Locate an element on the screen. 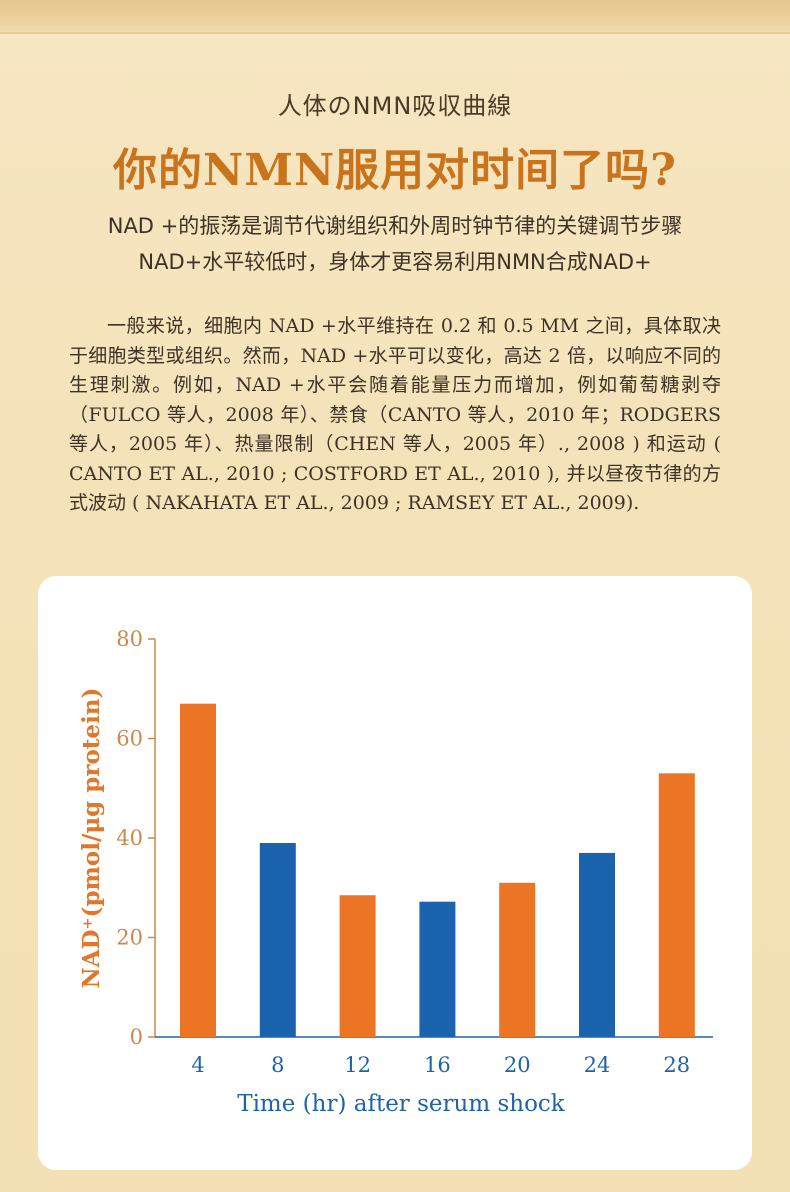 Image resolution: width=790 pixels, height=1192 pixels. tagline-1: NAD +的振荡是调节代谢组织和外周时钟节律的关键调节步骤 is located at coordinates (395, 226).